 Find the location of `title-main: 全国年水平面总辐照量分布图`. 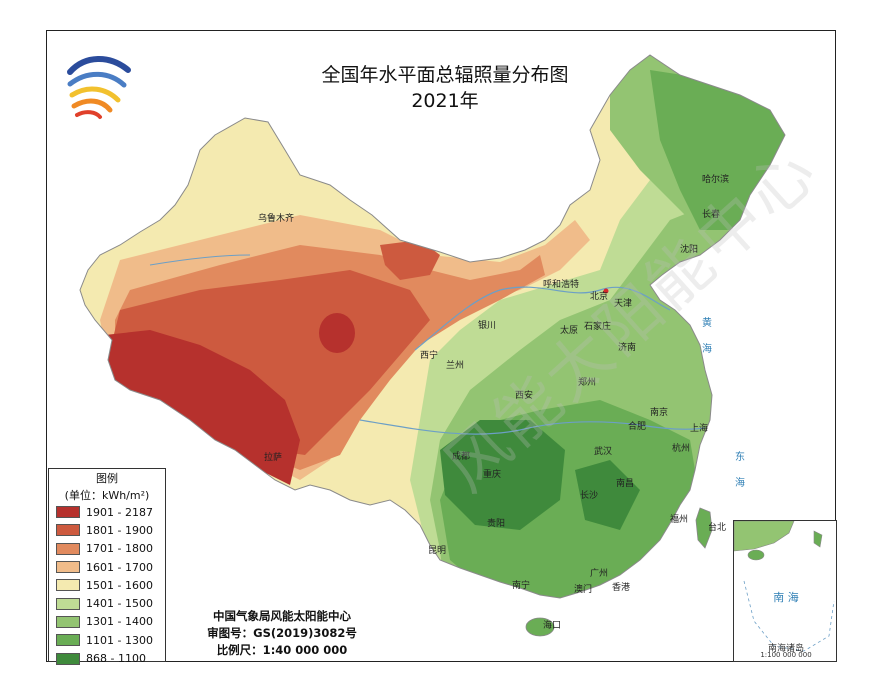

title-main: 全国年水平面总辐照量分布图 is located at coordinates (445, 75).